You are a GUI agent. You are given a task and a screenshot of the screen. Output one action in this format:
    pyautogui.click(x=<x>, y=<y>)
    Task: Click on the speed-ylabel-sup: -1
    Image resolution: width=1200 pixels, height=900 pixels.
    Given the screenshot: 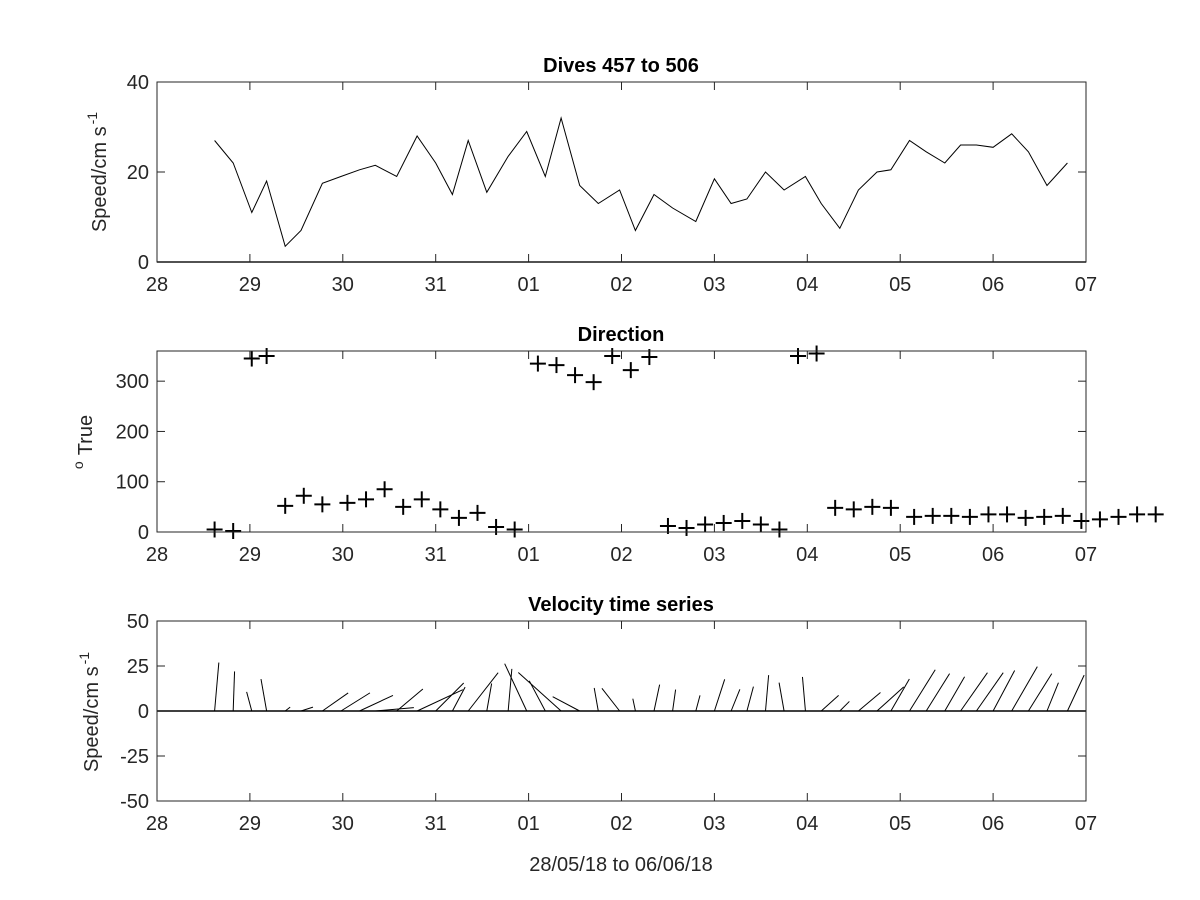 What is the action you would take?
    pyautogui.click(x=92, y=118)
    